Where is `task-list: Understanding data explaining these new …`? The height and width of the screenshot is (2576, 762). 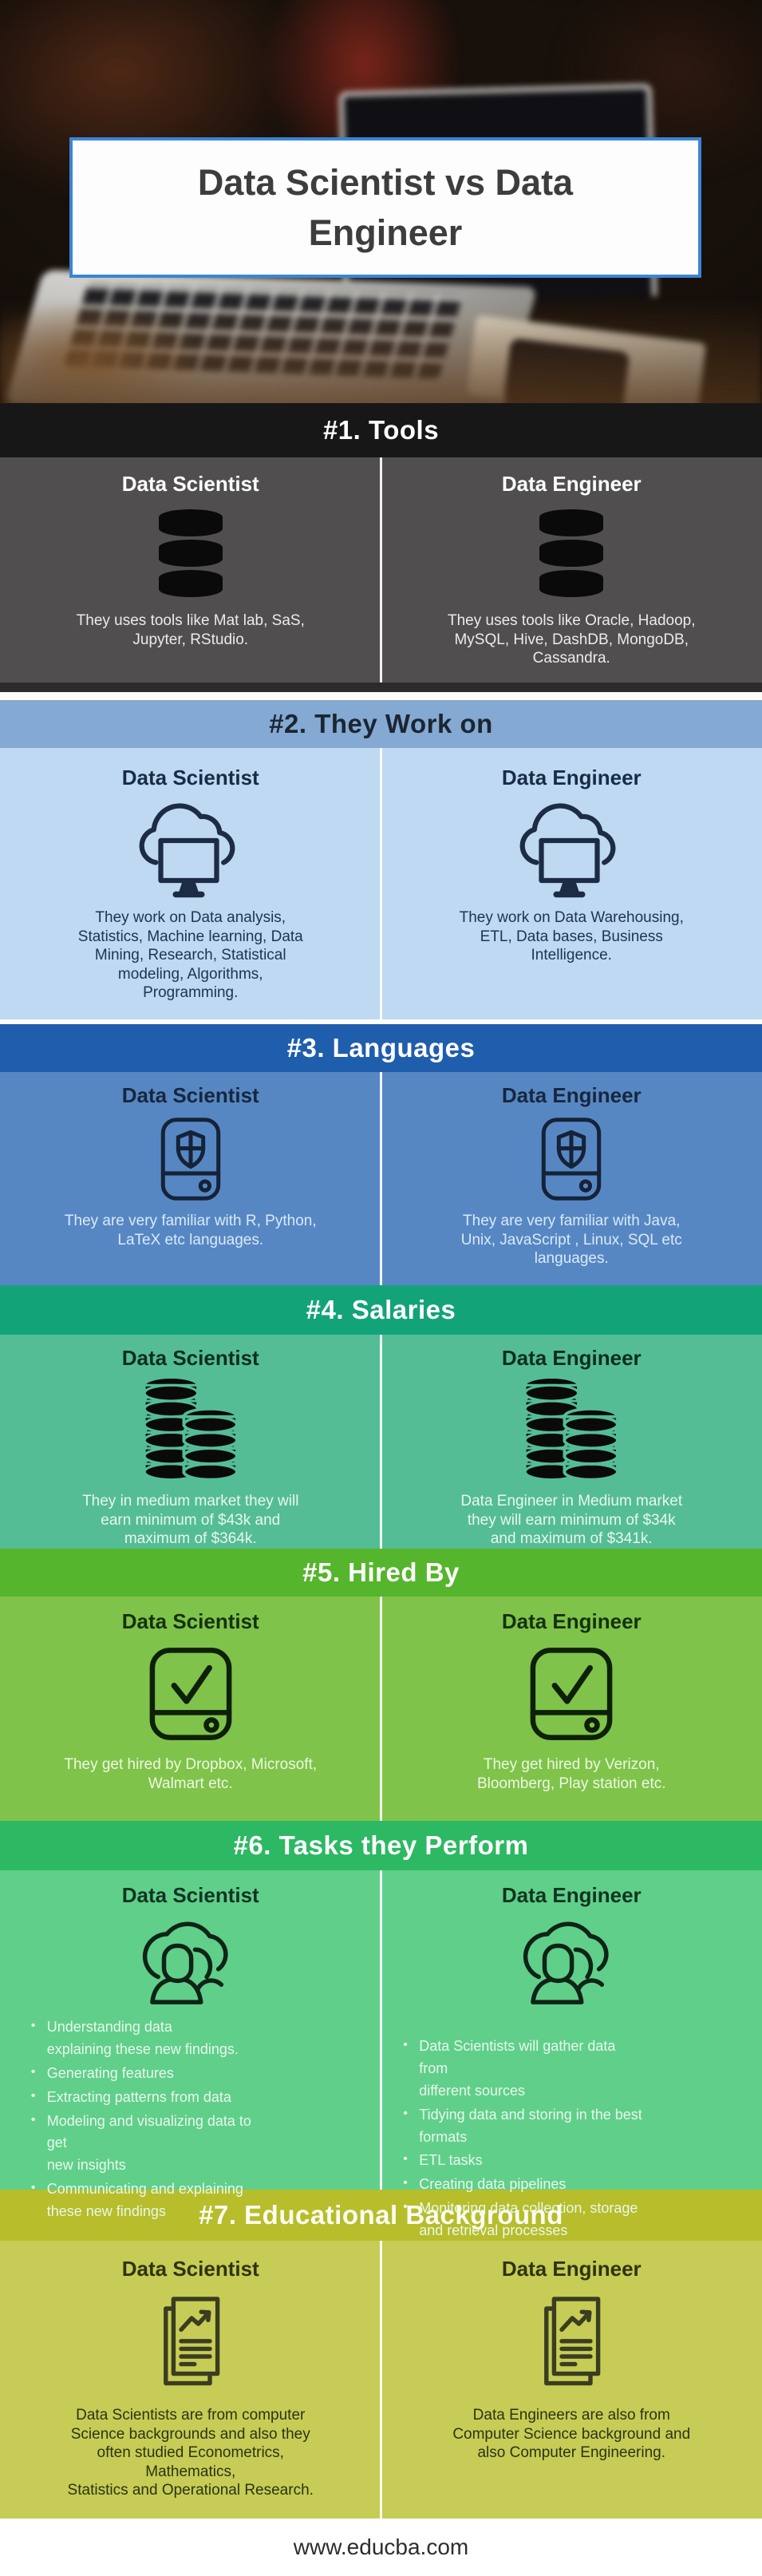 task-list: Understanding data explaining these new … is located at coordinates (190, 2120).